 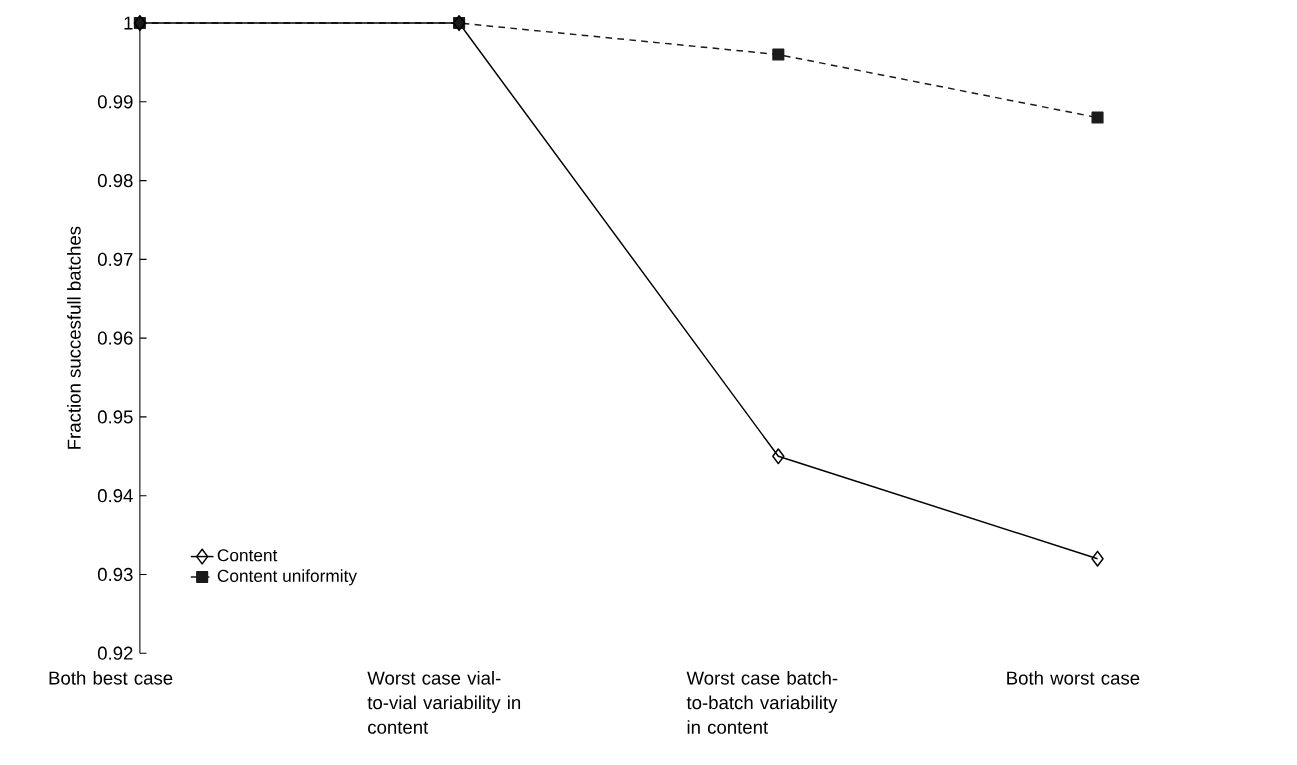 What do you see at coordinates (115, 574) in the screenshot?
I see `y-tick-label: 0.93` at bounding box center [115, 574].